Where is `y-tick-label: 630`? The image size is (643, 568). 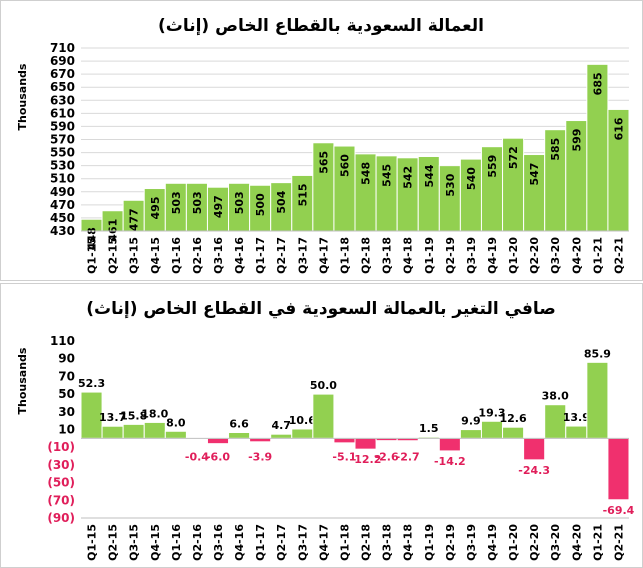 y-tick-label: 630 is located at coordinates (62, 100).